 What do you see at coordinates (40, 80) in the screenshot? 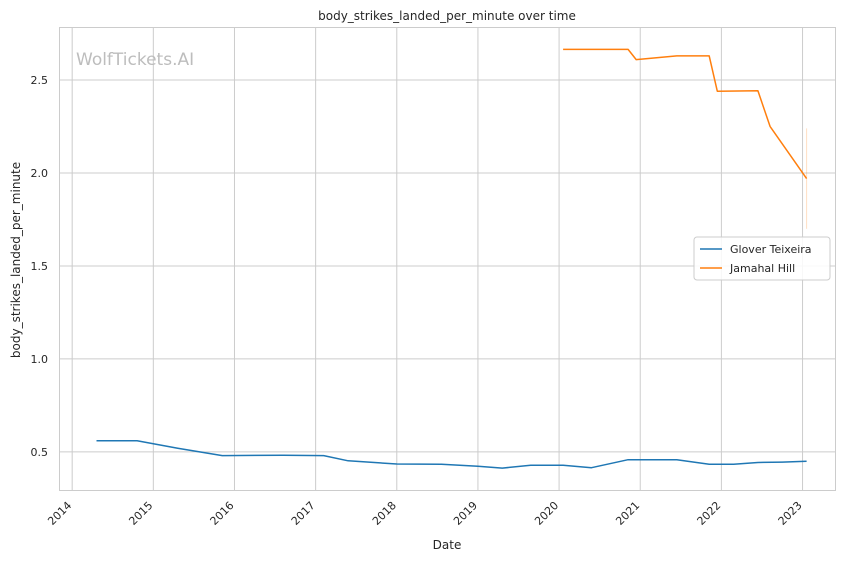
I see `y-tick-label: 2.5` at bounding box center [40, 80].